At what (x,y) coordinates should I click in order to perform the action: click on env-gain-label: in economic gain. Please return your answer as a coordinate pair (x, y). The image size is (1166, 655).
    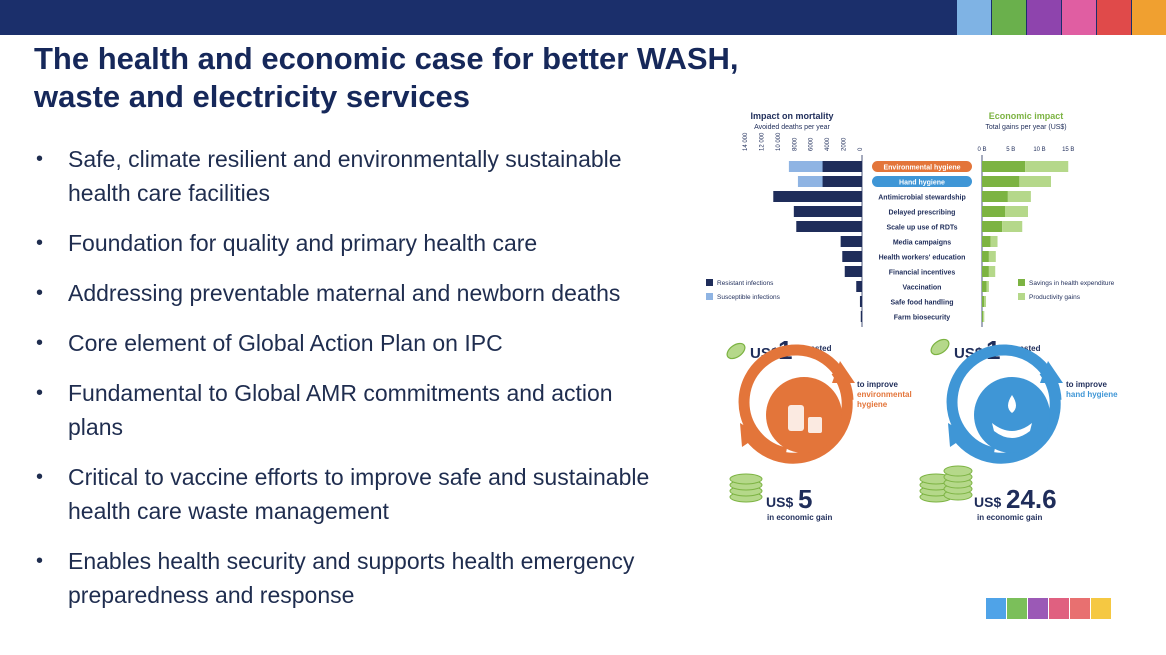
    Looking at the image, I should click on (799, 517).